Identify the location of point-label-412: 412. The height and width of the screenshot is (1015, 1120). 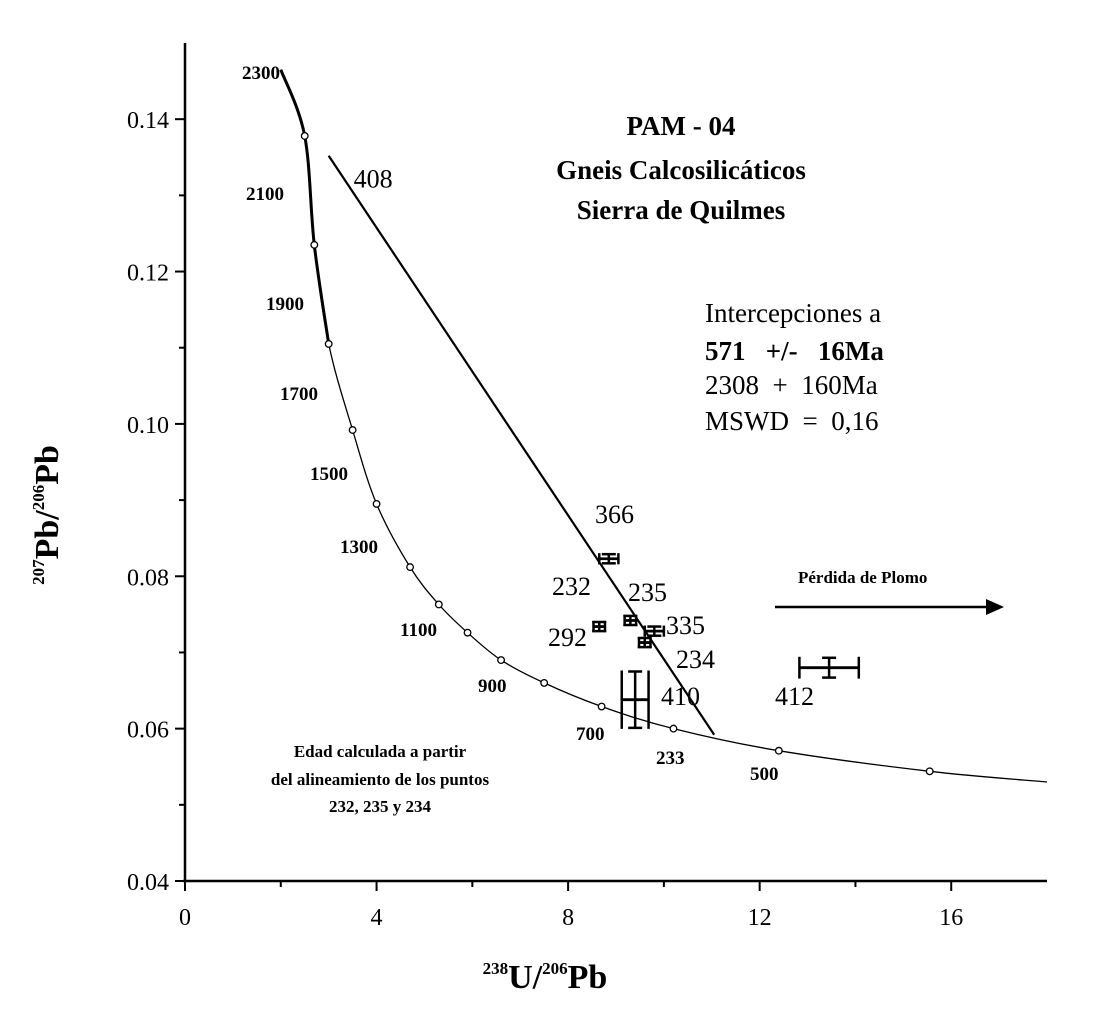
(794, 696).